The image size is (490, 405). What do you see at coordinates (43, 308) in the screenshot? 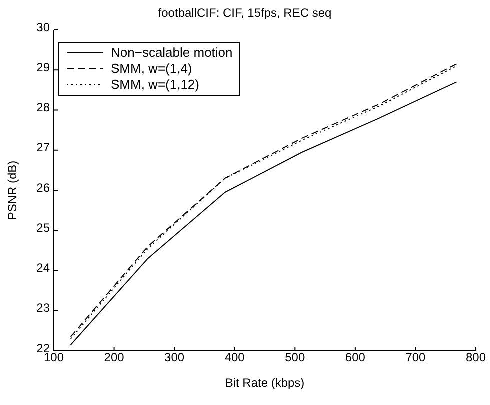
I see `y-tick-label: 23` at bounding box center [43, 308].